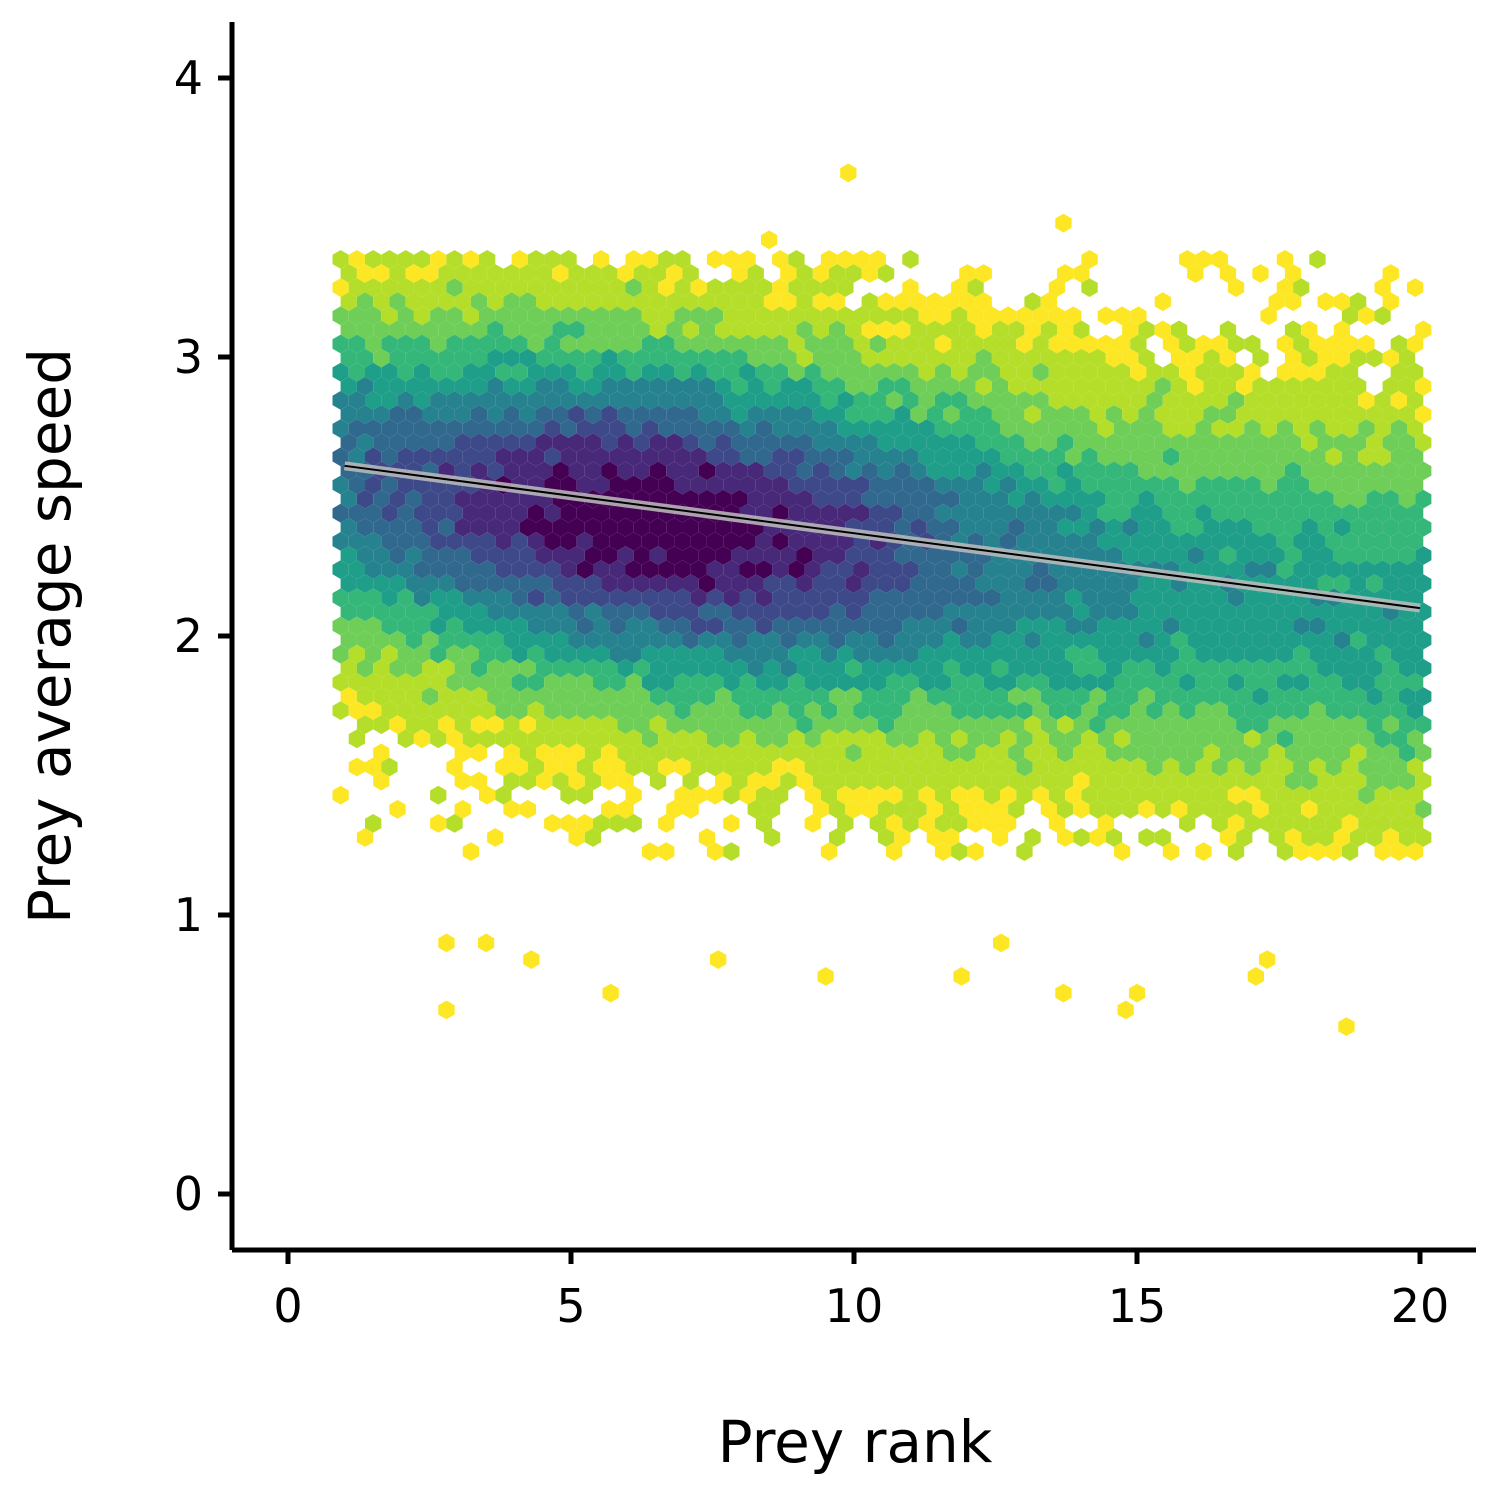 This screenshot has height=1500, width=1500. Describe the element at coordinates (825, 976) in the screenshot. I see `hexbin-cell-outlier` at that location.